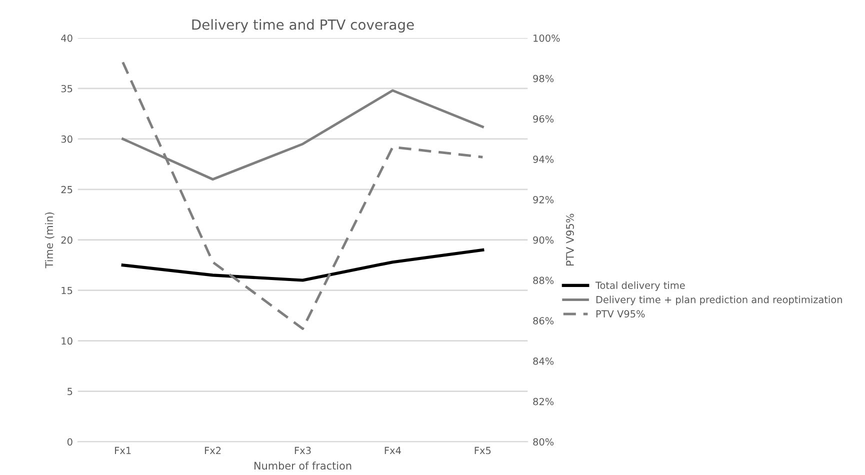 This screenshot has height=475, width=865. I want to click on y2-tick-label: 94%, so click(543, 159).